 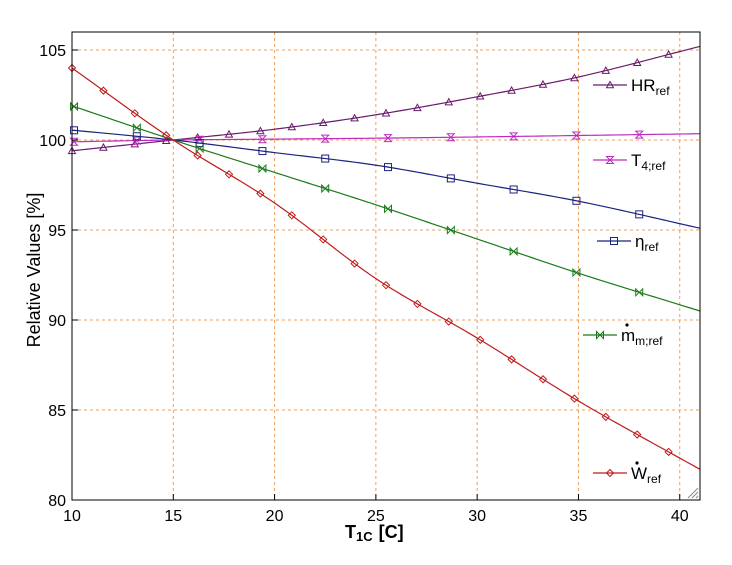 What do you see at coordinates (52, 141) in the screenshot?
I see `y-tick-label: 100` at bounding box center [52, 141].